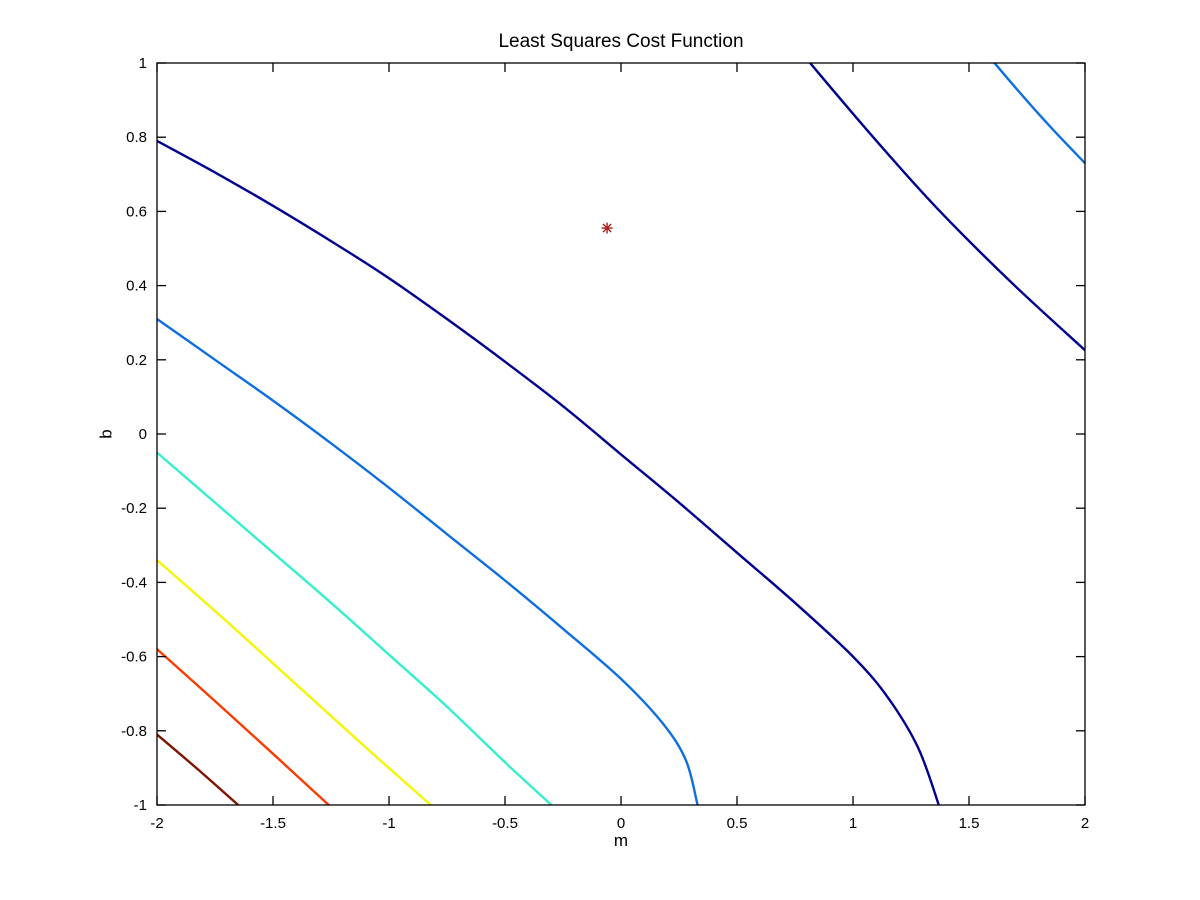  I want to click on contour-line-yellow, so click(294, 681).